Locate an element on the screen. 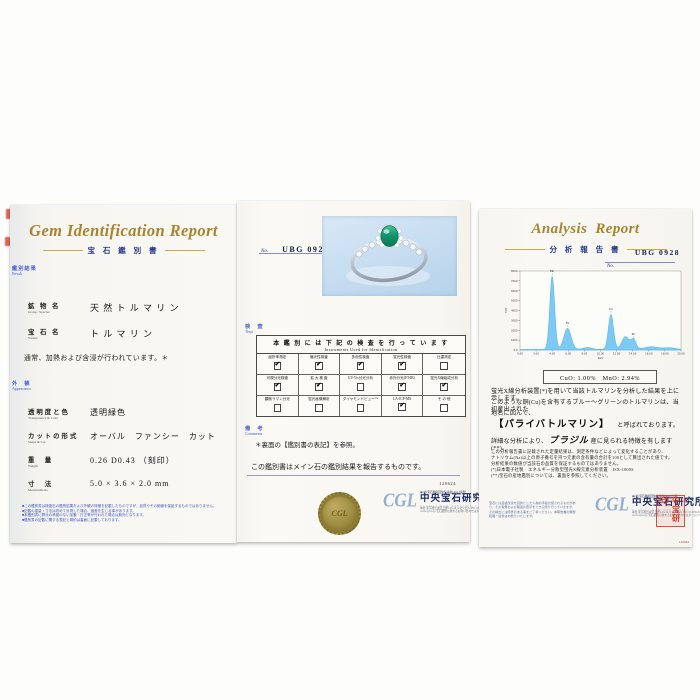  svg-text: 0.0 is located at coordinates (515, 350).